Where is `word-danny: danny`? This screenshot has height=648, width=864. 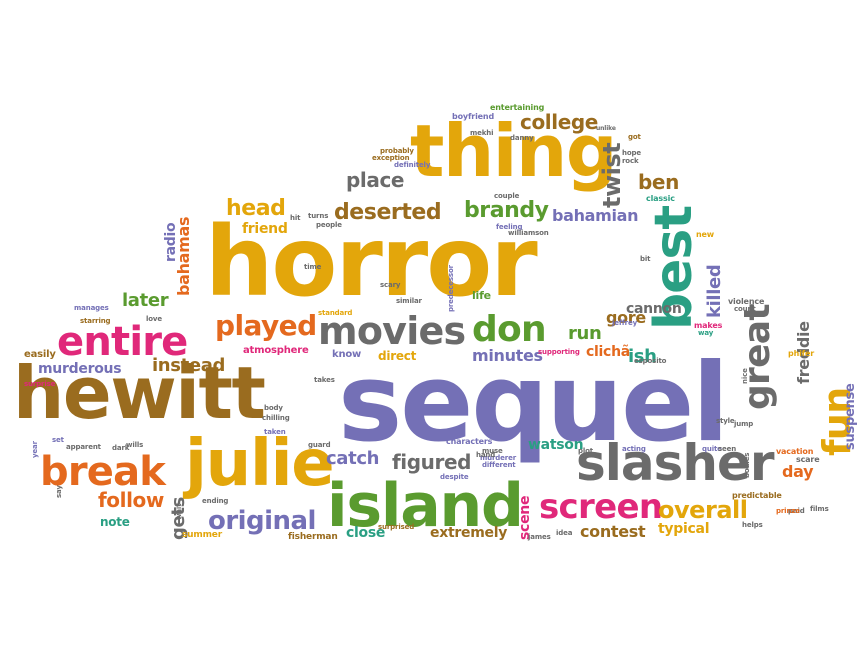 word-danny: danny is located at coordinates (522, 138).